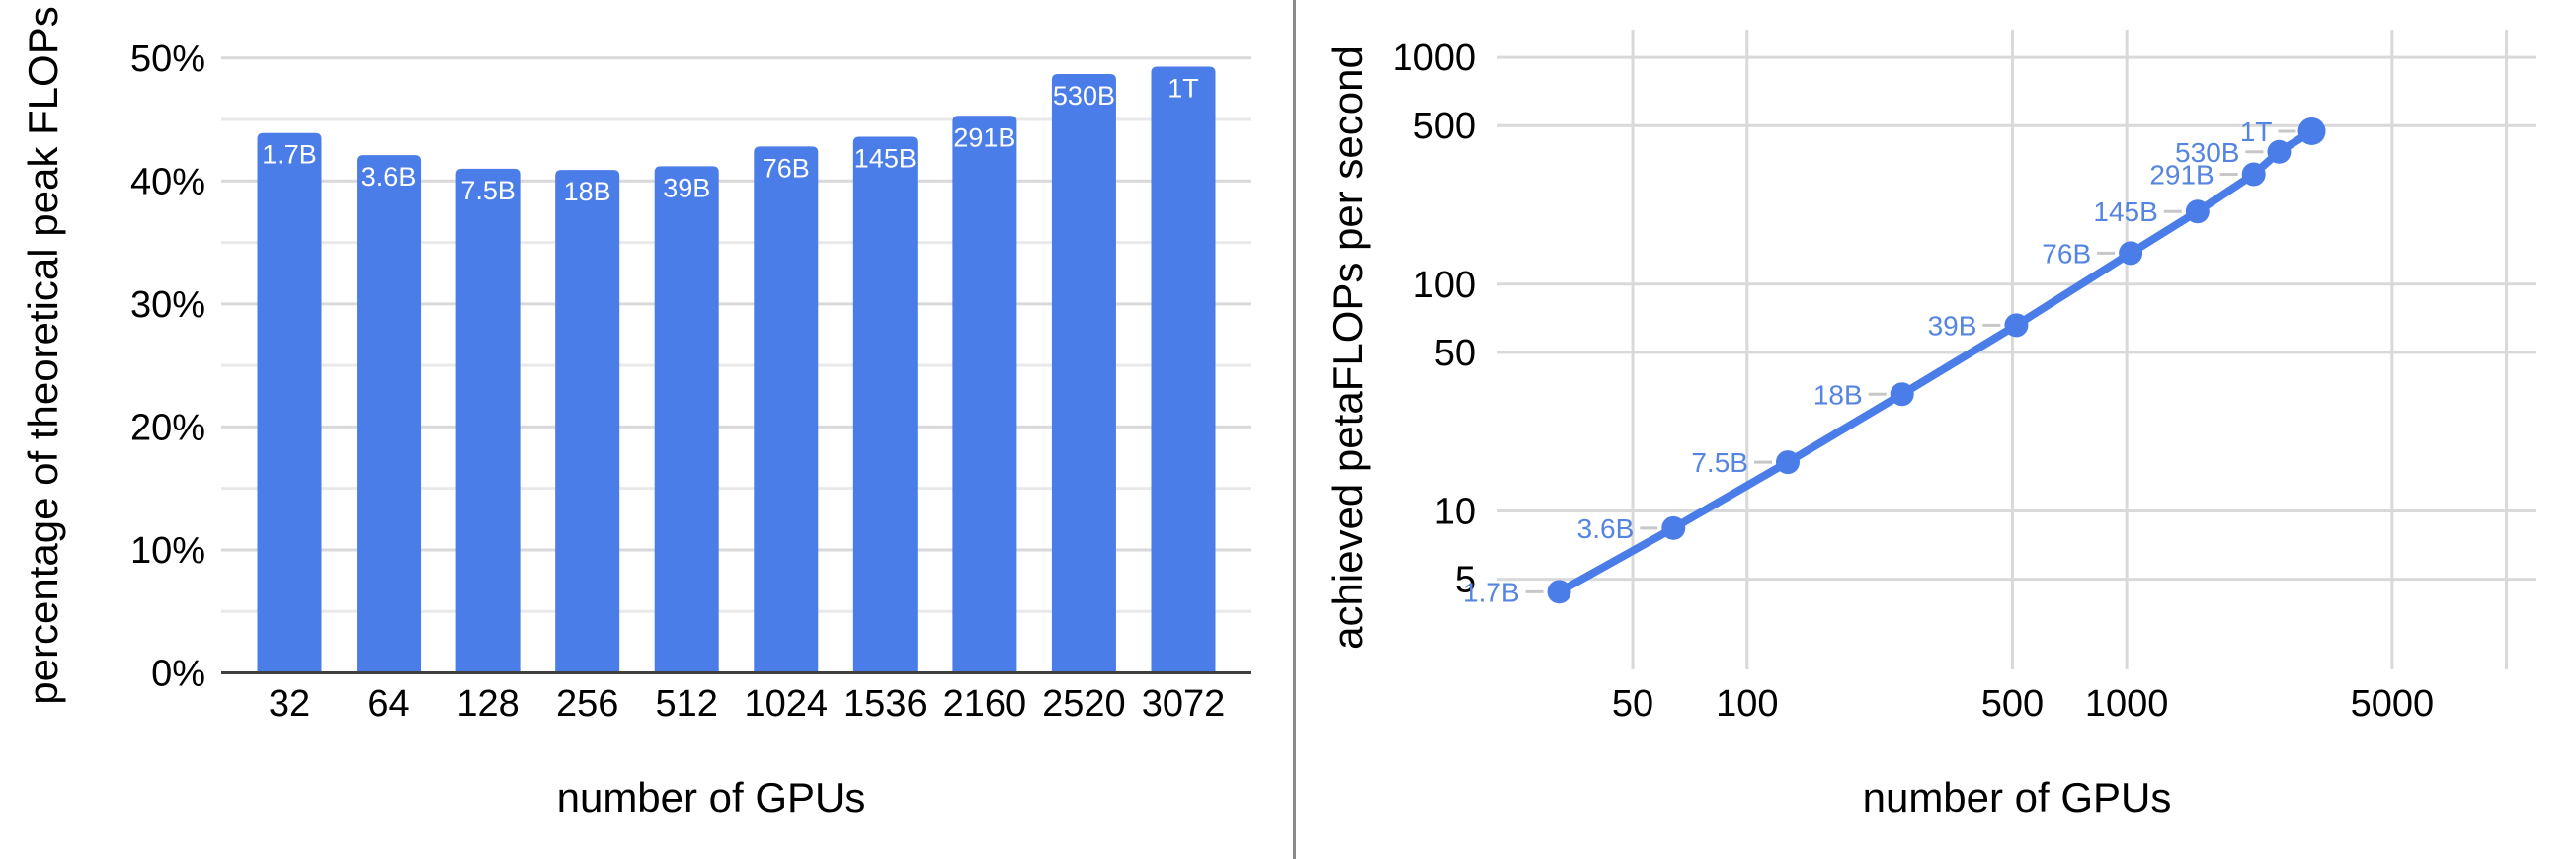 This screenshot has width=2576, height=859. I want to click on bar-value-label: 39B, so click(686, 188).